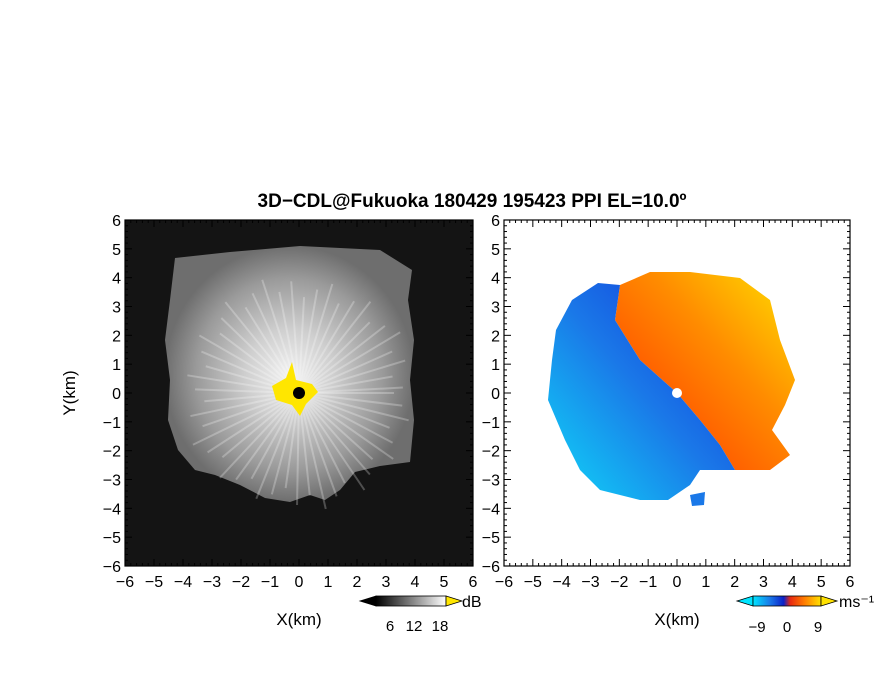  I want to click on right-y-tick-label: 4, so click(495, 279).